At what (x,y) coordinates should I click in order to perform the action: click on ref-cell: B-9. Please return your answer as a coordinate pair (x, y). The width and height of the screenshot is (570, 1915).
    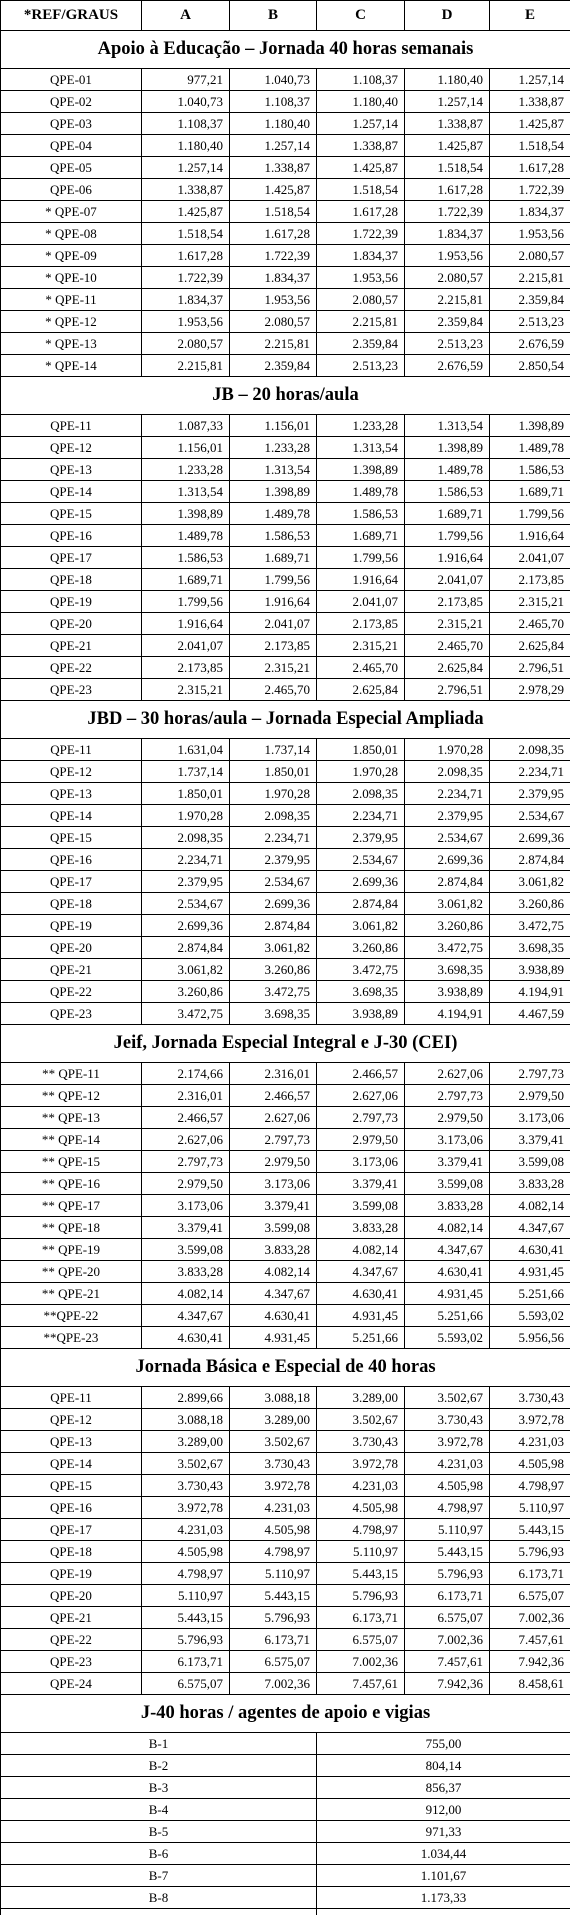
    Looking at the image, I should click on (158, 1911).